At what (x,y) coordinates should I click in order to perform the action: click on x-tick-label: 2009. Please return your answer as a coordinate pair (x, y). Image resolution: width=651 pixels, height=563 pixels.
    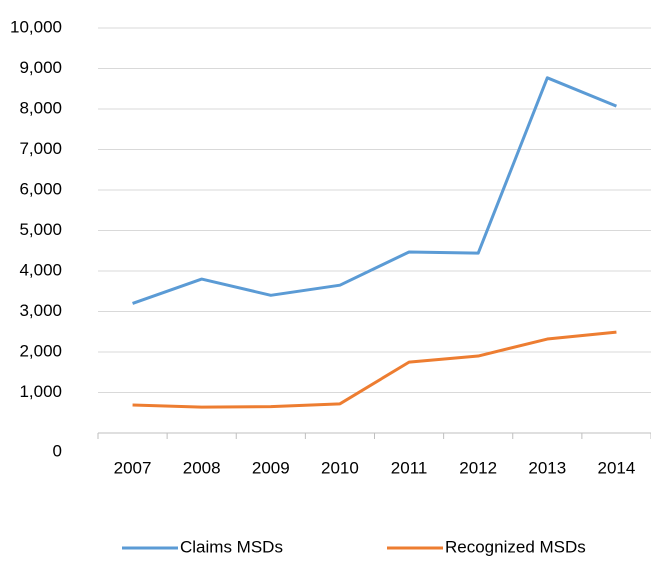
    Looking at the image, I should click on (271, 467).